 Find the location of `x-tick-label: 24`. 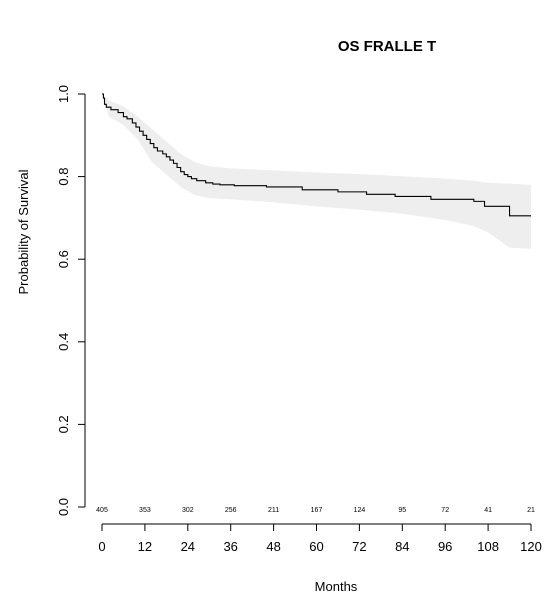

x-tick-label: 24 is located at coordinates (188, 546).